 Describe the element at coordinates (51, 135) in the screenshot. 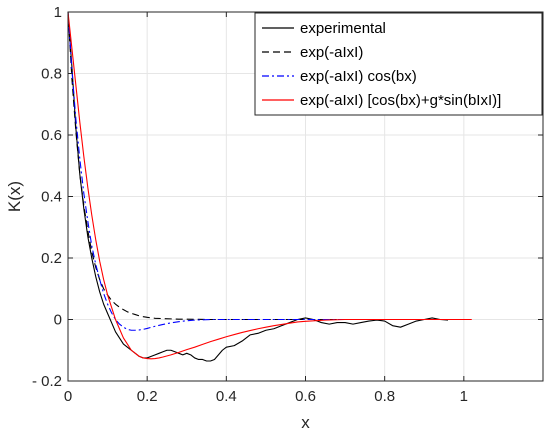

I see `y-tick-label: 0.6` at that location.